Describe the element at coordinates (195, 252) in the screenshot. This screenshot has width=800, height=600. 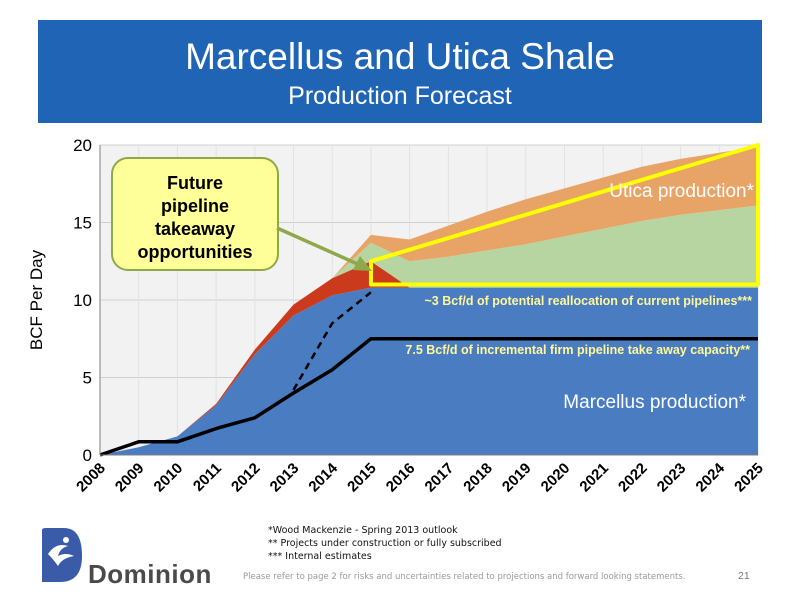
I see `callout-text: opportunities` at that location.